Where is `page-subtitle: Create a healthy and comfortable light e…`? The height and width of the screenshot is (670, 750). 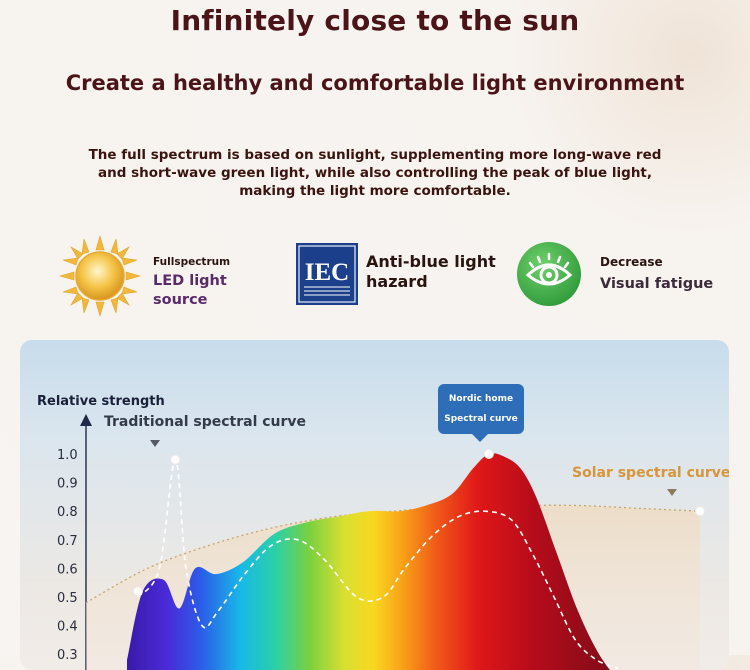 page-subtitle: Create a healthy and comfortable light e… is located at coordinates (375, 83).